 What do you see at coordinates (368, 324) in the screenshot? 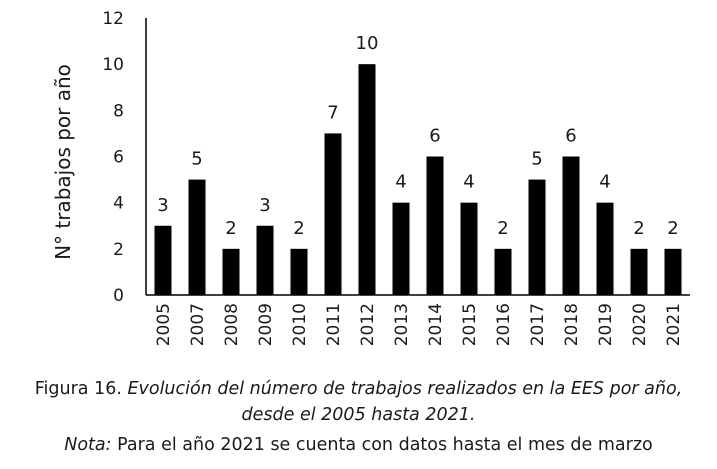
I see `x-tick-label-2012: 2012` at bounding box center [368, 324].